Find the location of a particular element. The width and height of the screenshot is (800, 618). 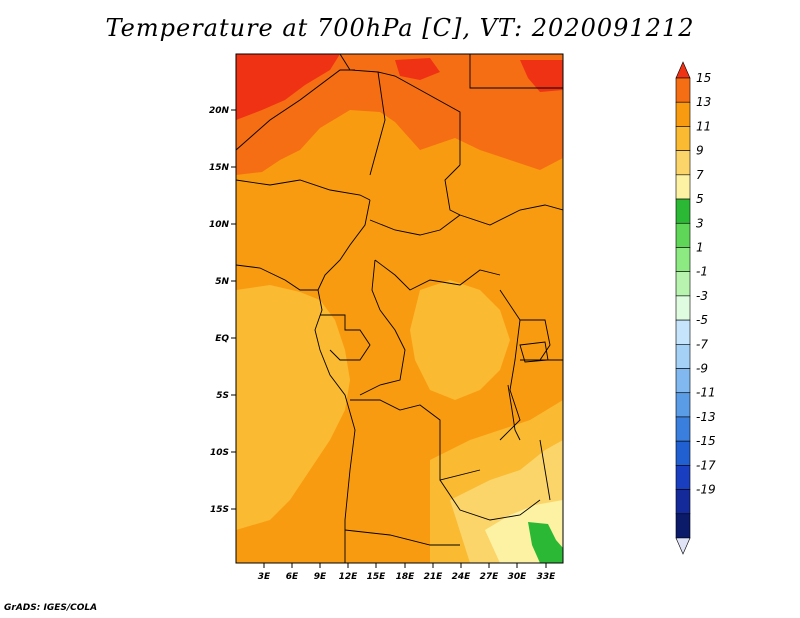

lon-label: 9E is located at coordinates (320, 577).